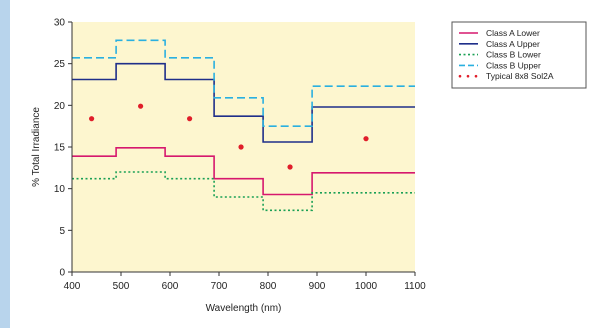 Image resolution: width=605 pixels, height=328 pixels. I want to click on legend-label-class-a-upper: Class A Upper, so click(513, 44).